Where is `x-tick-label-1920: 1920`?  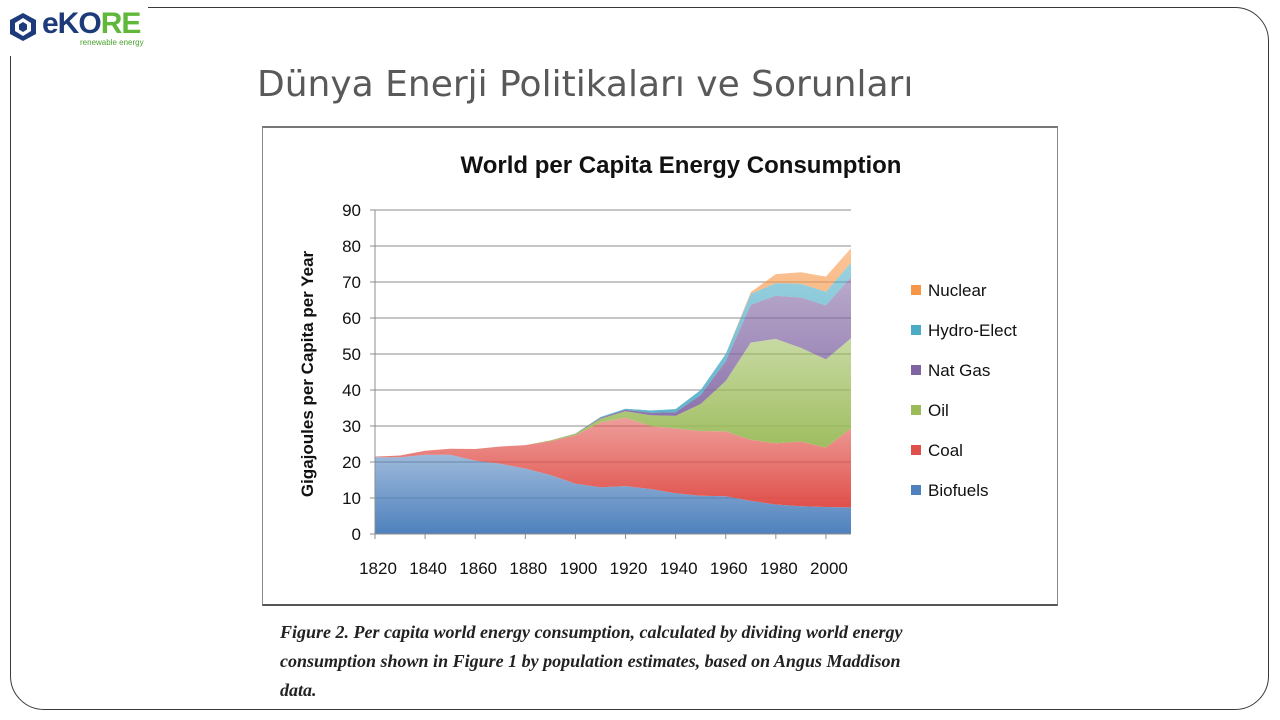
x-tick-label-1920: 1920 is located at coordinates (629, 568).